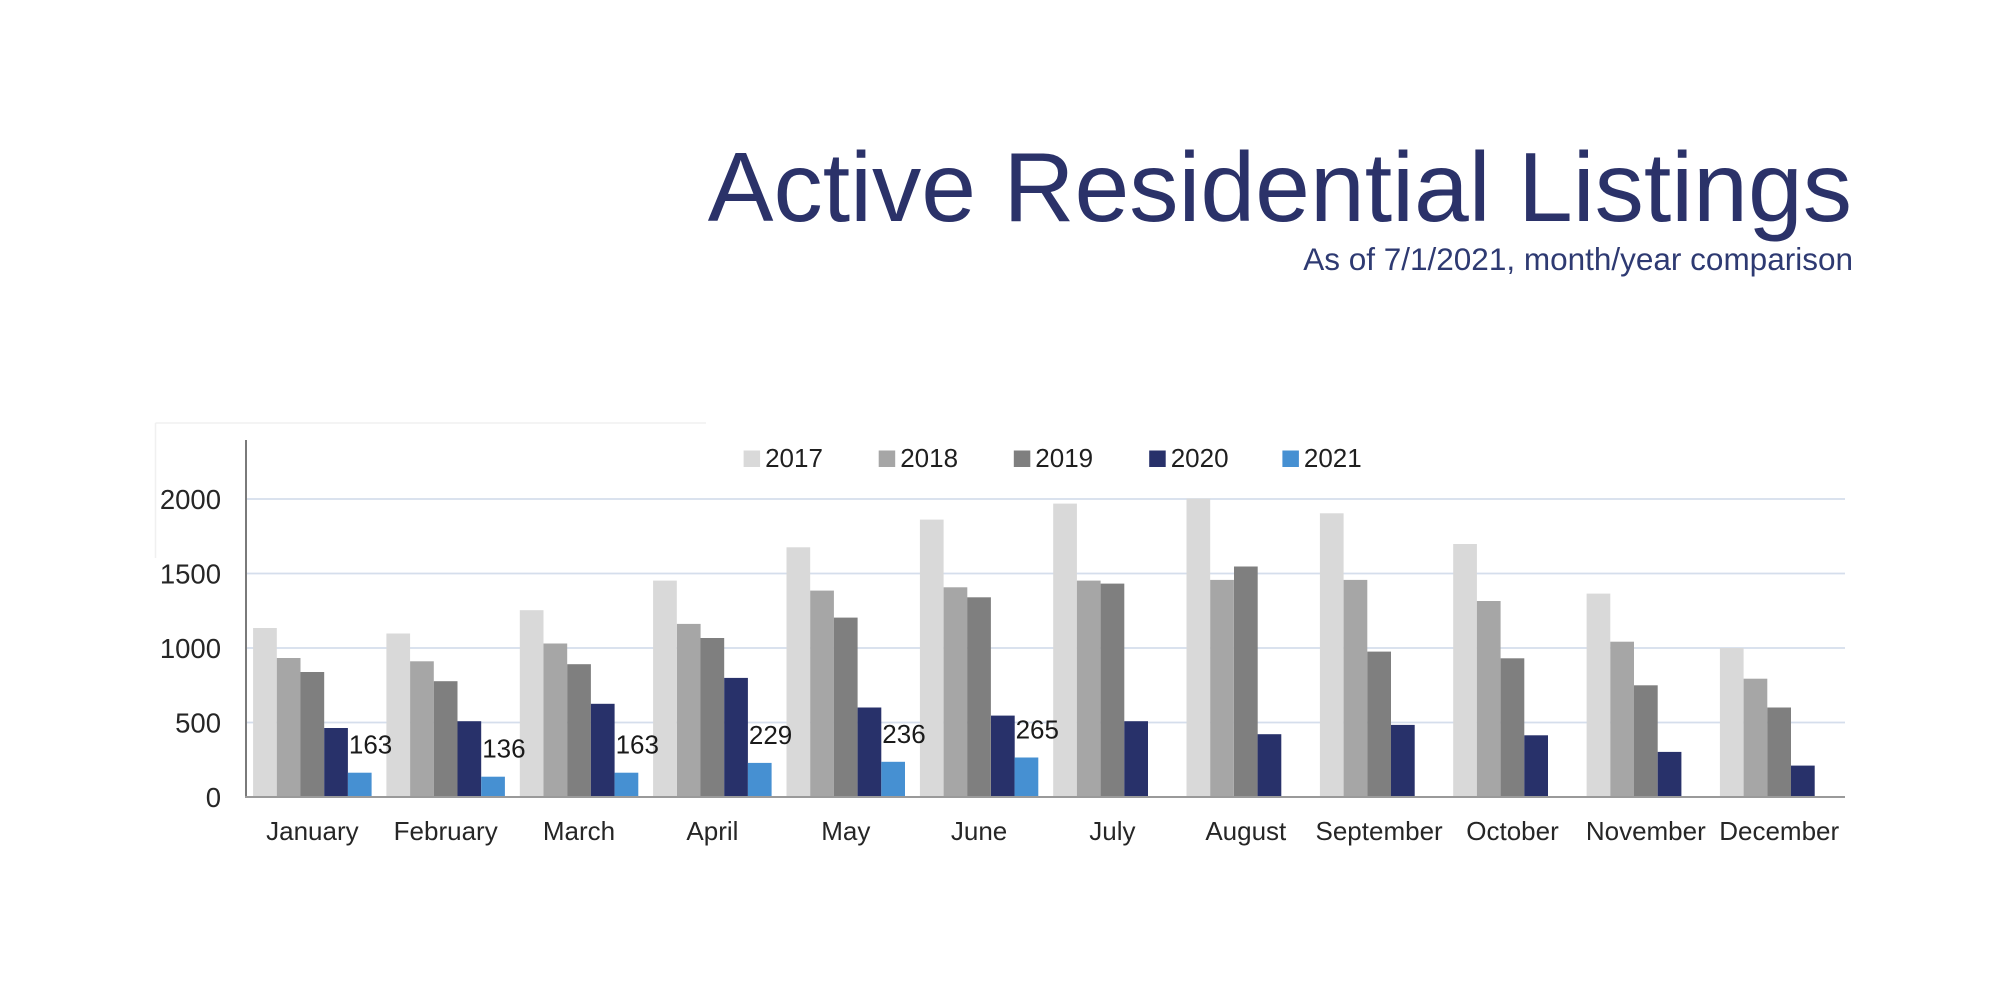  What do you see at coordinates (1280, 187) in the screenshot?
I see `svg-text: Active Residential Listings` at bounding box center [1280, 187].